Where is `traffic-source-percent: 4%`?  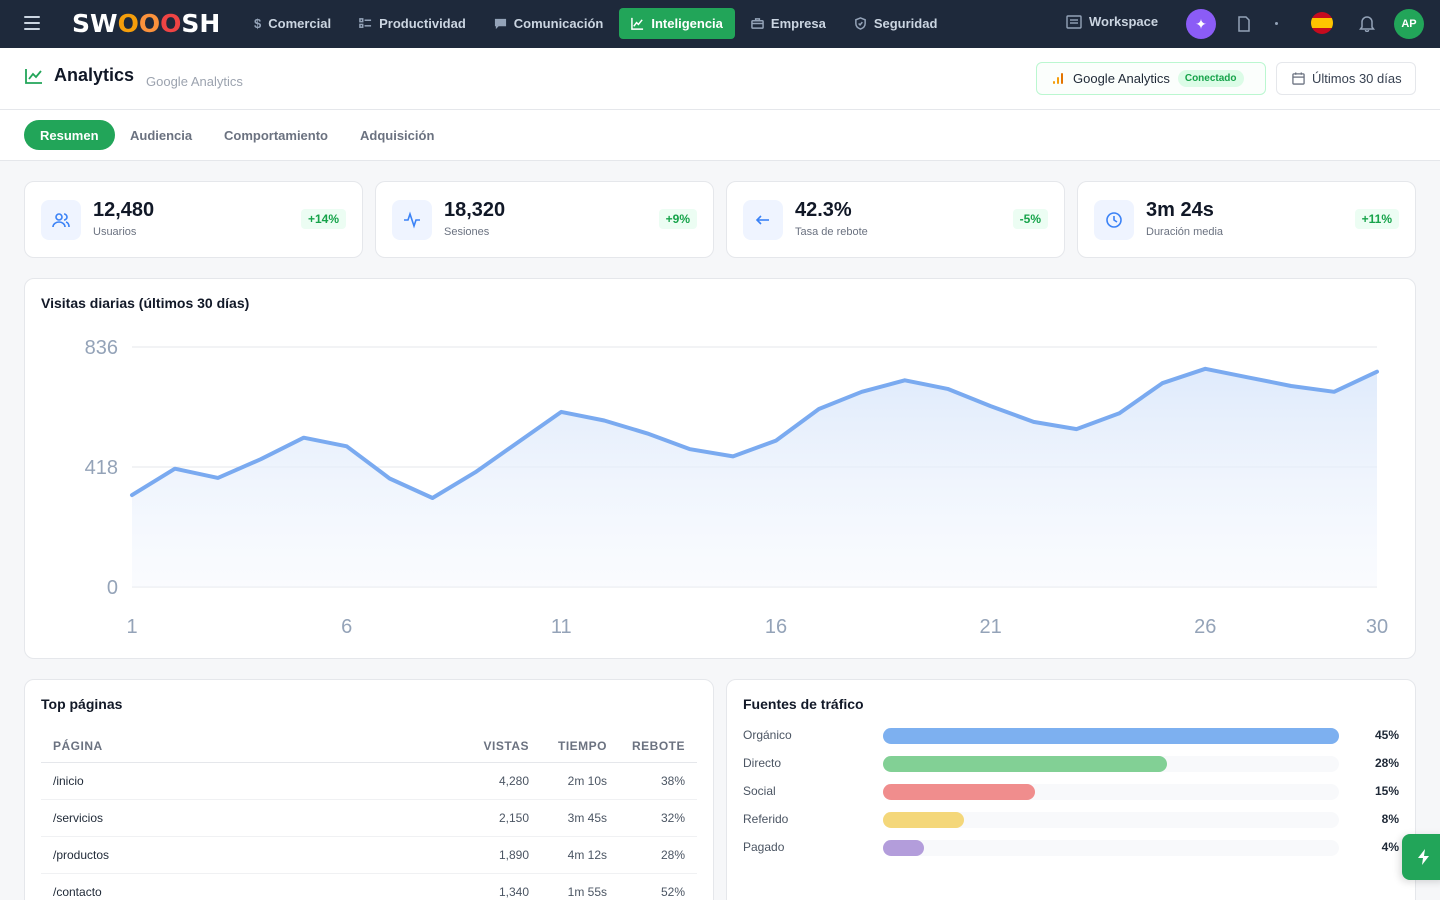 traffic-source-percent: 4% is located at coordinates (1390, 847).